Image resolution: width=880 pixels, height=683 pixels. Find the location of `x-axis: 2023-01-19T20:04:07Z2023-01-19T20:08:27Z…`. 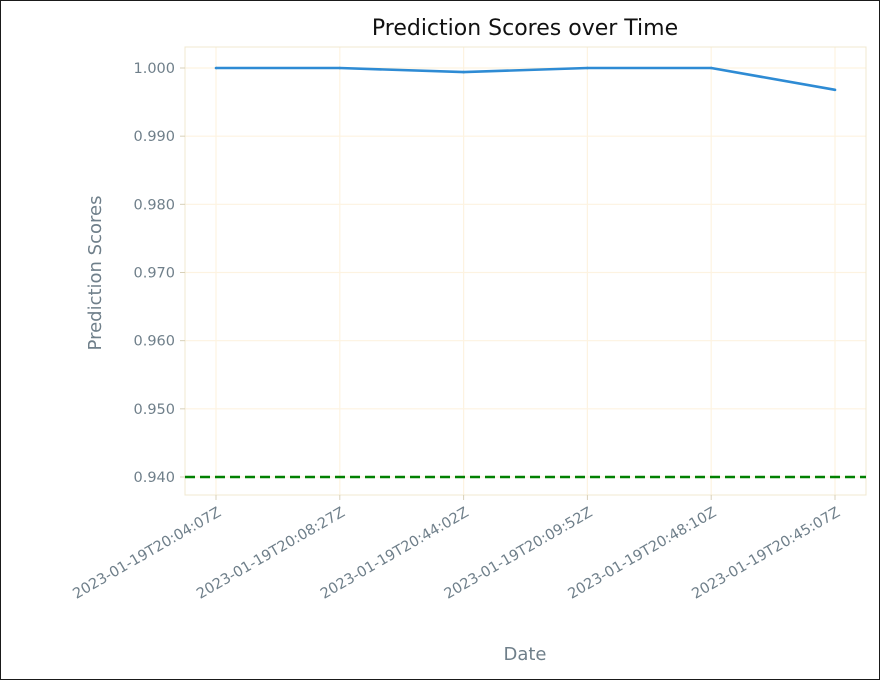

x-axis: 2023-01-19T20:04:07Z2023-01-19T20:08:27Z… is located at coordinates (456, 549).